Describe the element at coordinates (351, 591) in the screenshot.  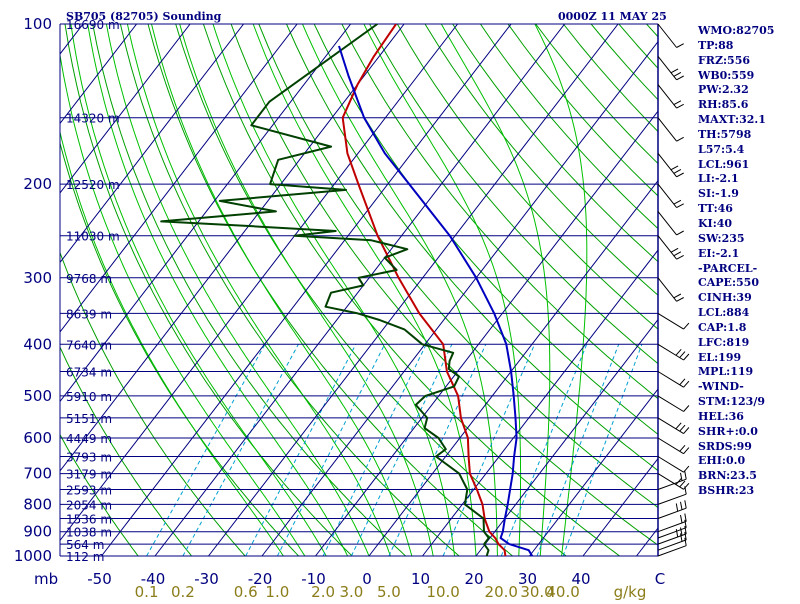
I see `mixing-ratio-tick-label: 3.0` at that location.